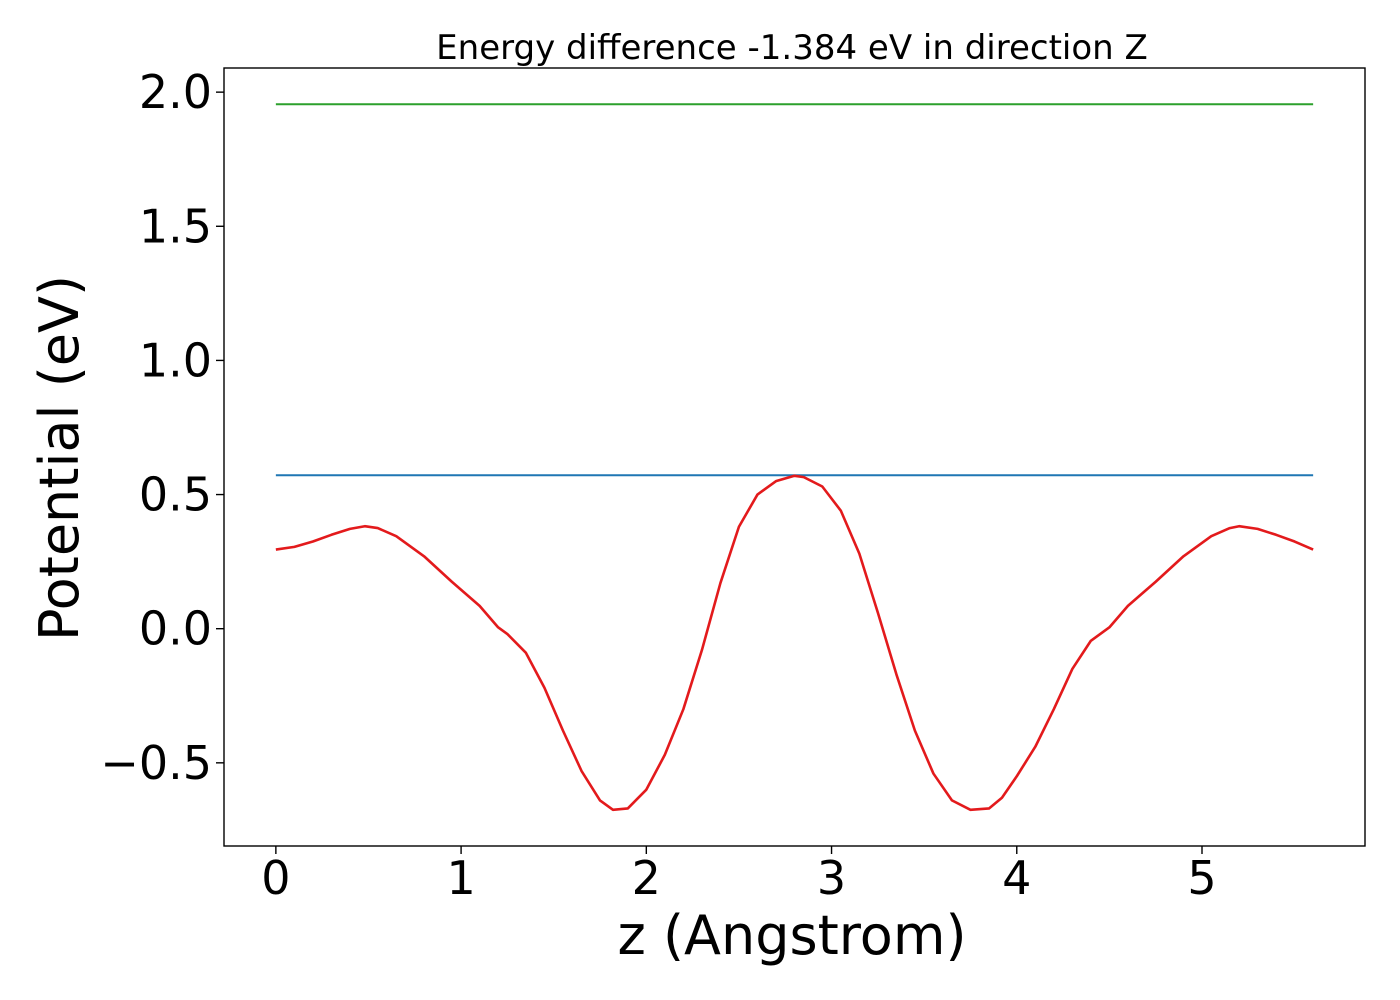 The width and height of the screenshot is (1400, 1000). I want to click on x-axis: 0 1 2 3 4 5, so click(739, 875).